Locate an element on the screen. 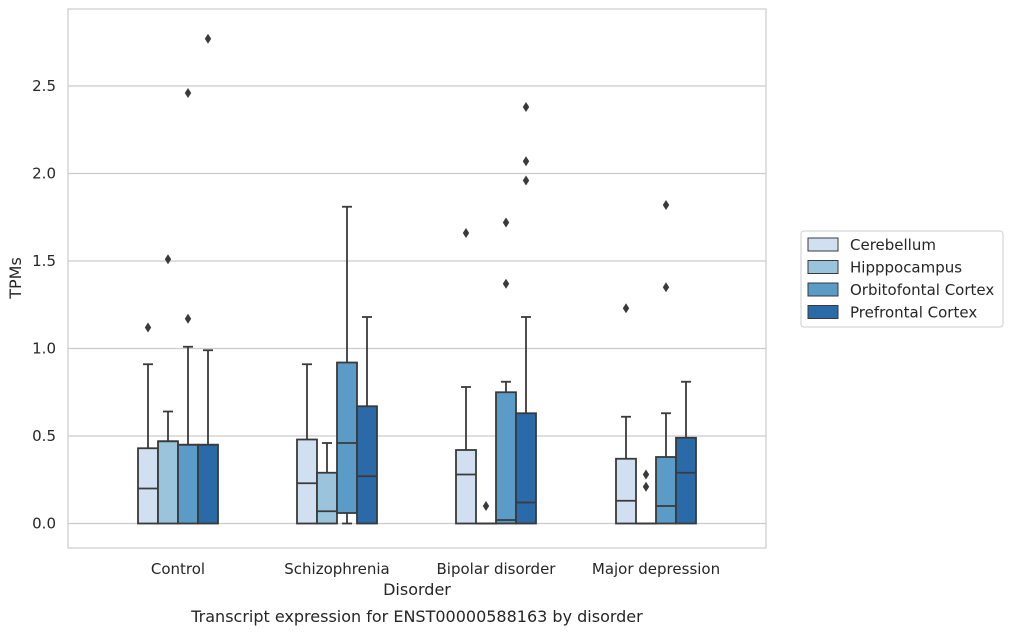  legend-label: Orbitofontal Cortex is located at coordinates (922, 290).